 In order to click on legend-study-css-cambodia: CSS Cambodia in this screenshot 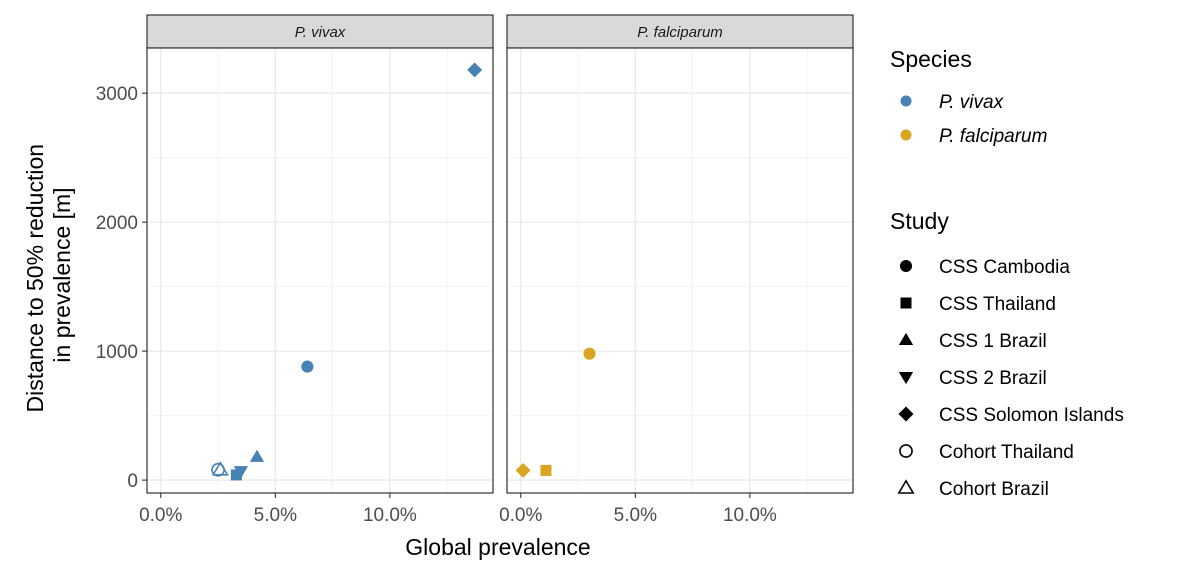, I will do `click(984, 267)`.